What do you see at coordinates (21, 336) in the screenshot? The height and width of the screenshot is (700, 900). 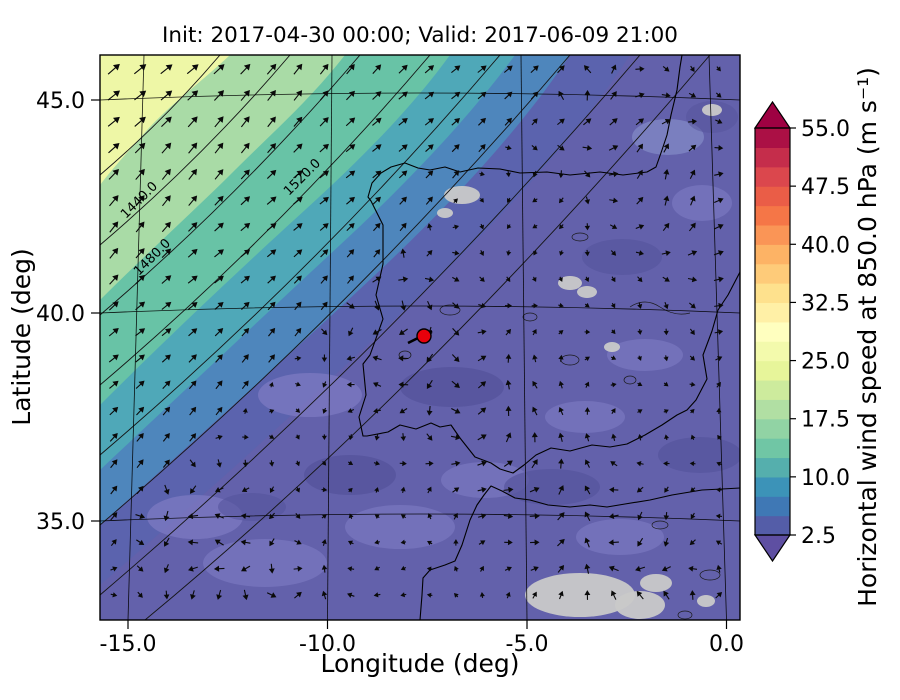 I see `y-axis-label: Latitude (deg)` at bounding box center [21, 336].